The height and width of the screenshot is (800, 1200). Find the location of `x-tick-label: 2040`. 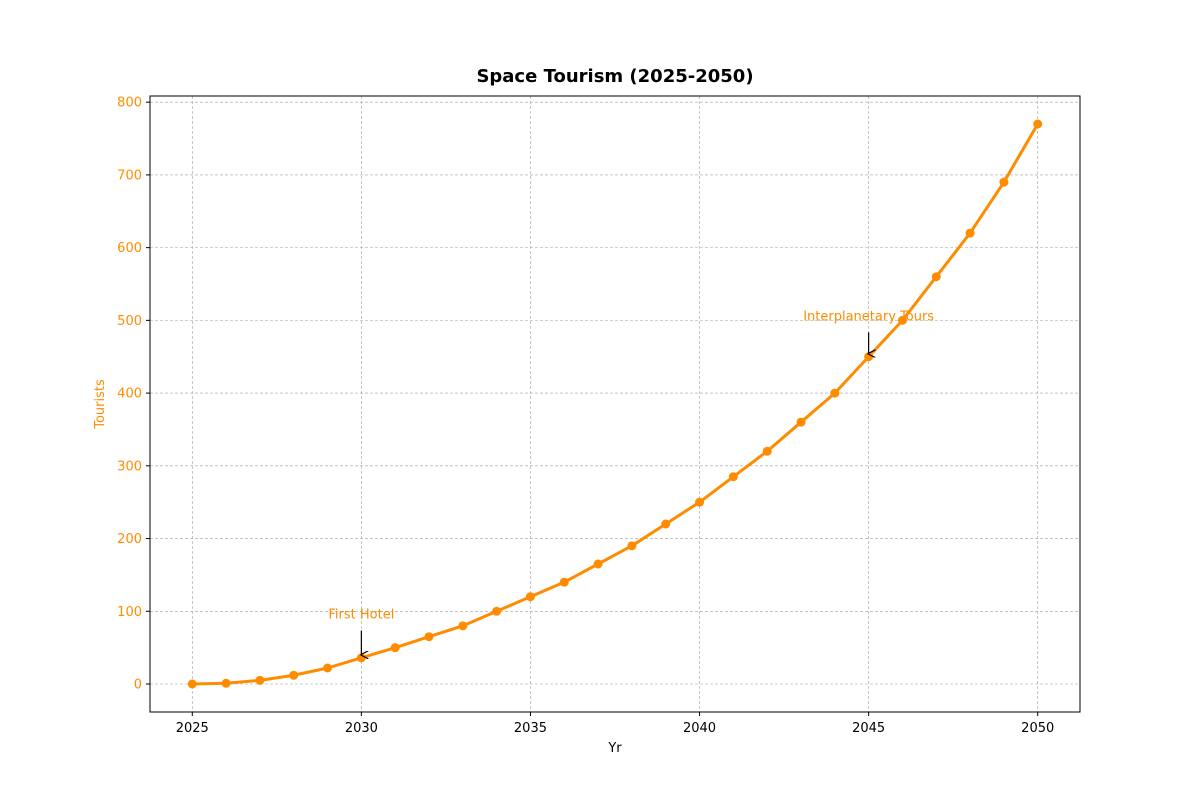

x-tick-label: 2040 is located at coordinates (699, 728).